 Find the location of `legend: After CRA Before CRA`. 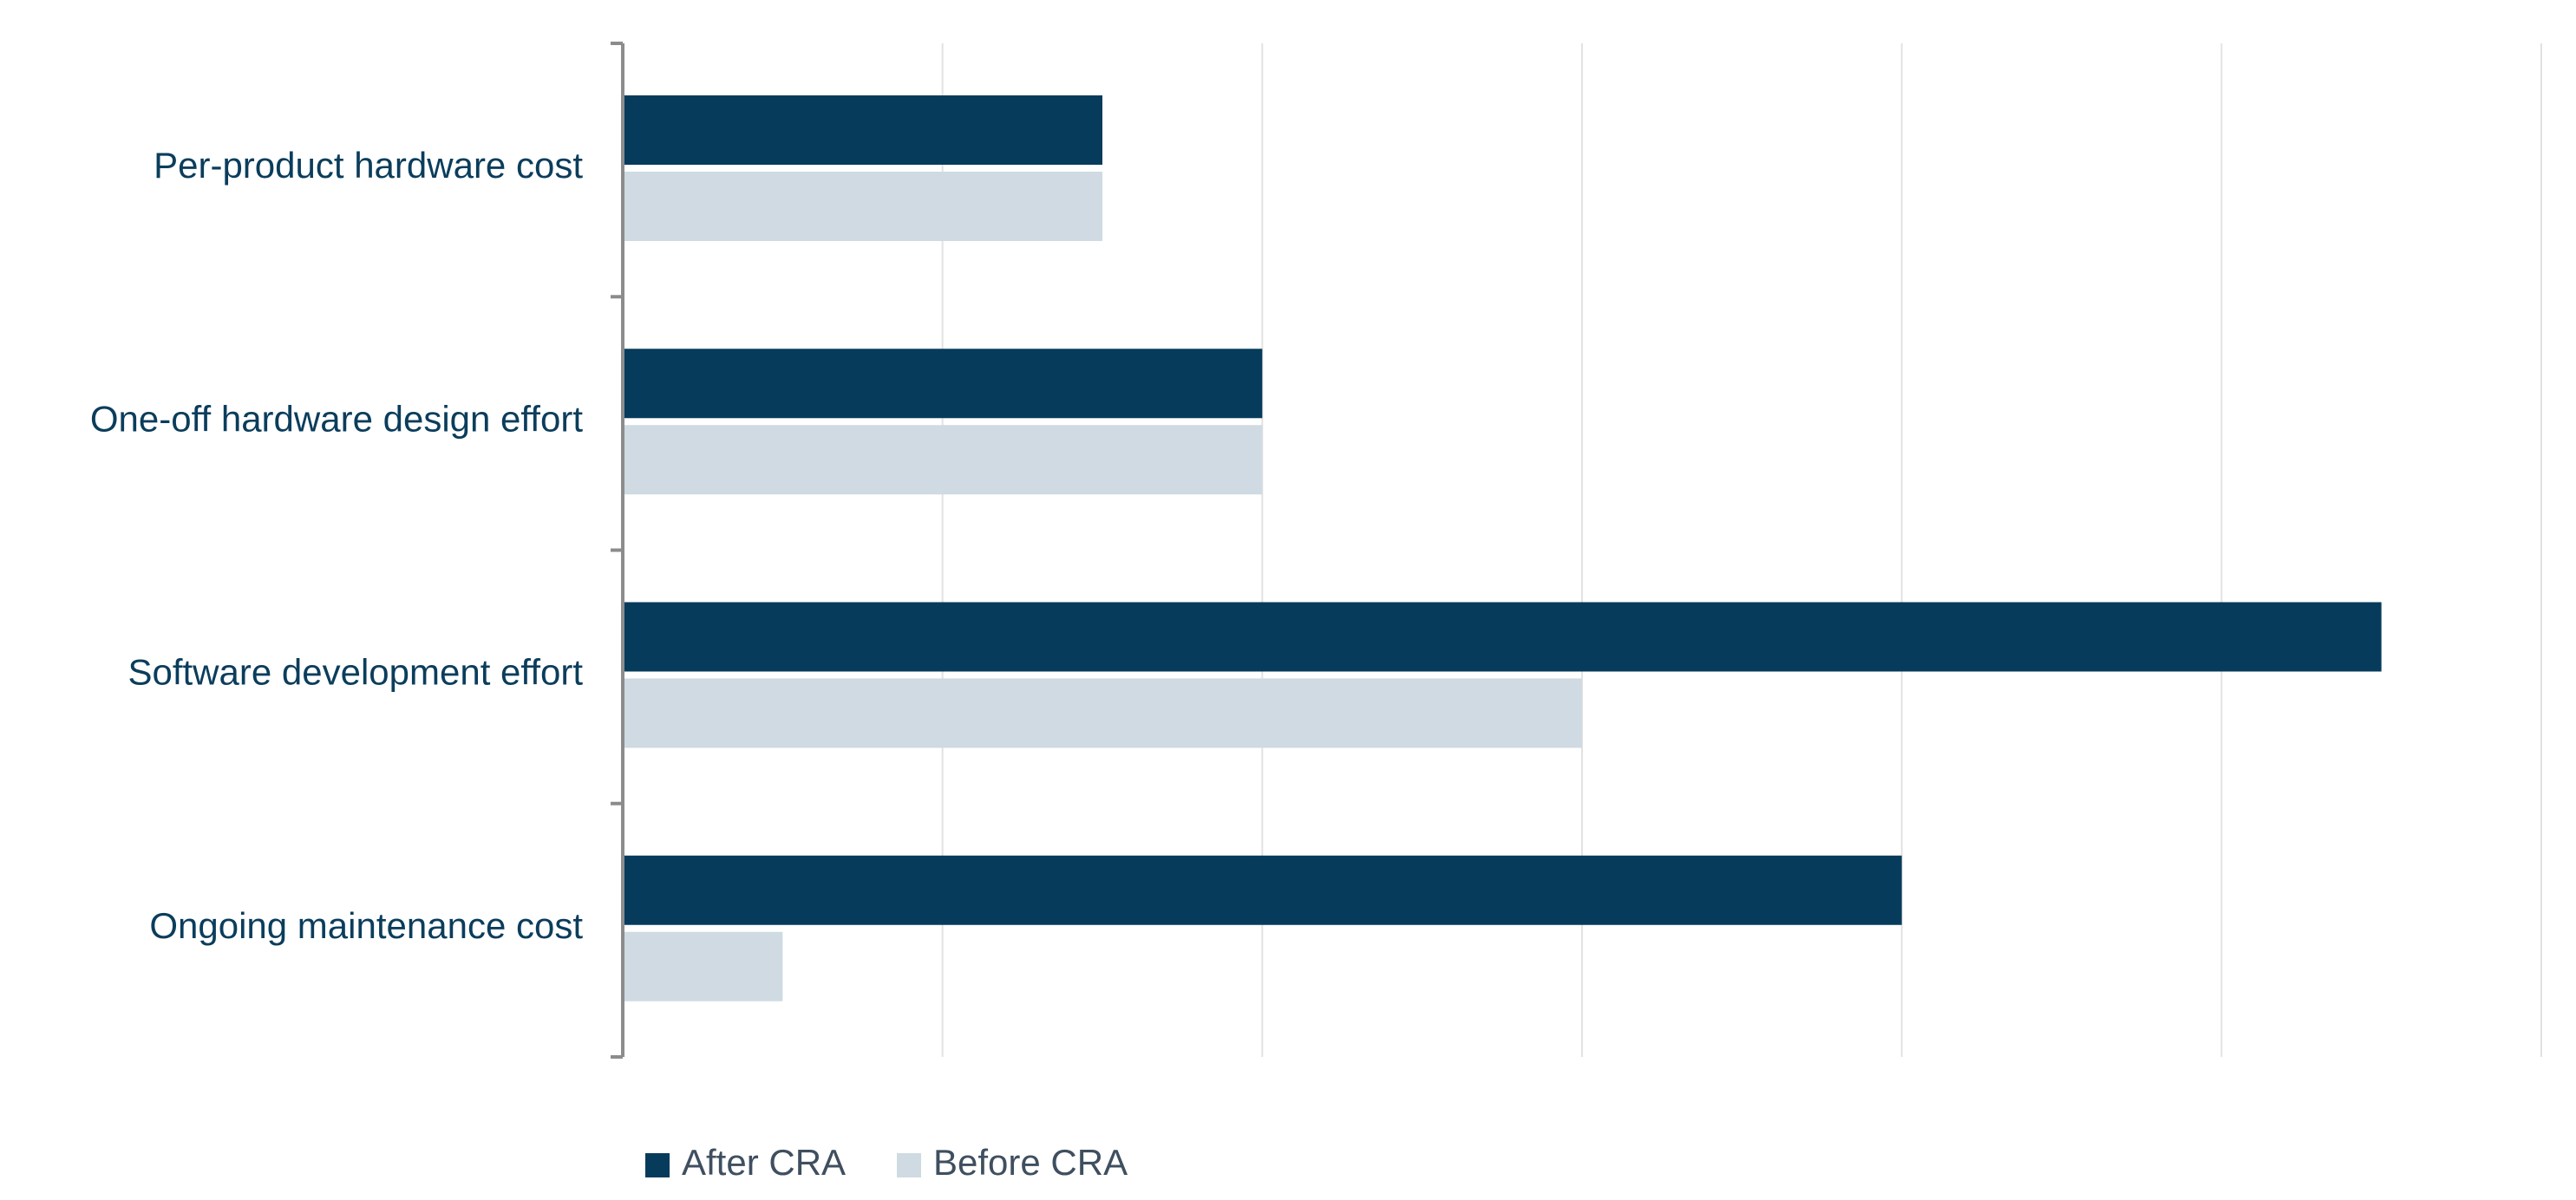

legend: After CRA Before CRA is located at coordinates (886, 1162).